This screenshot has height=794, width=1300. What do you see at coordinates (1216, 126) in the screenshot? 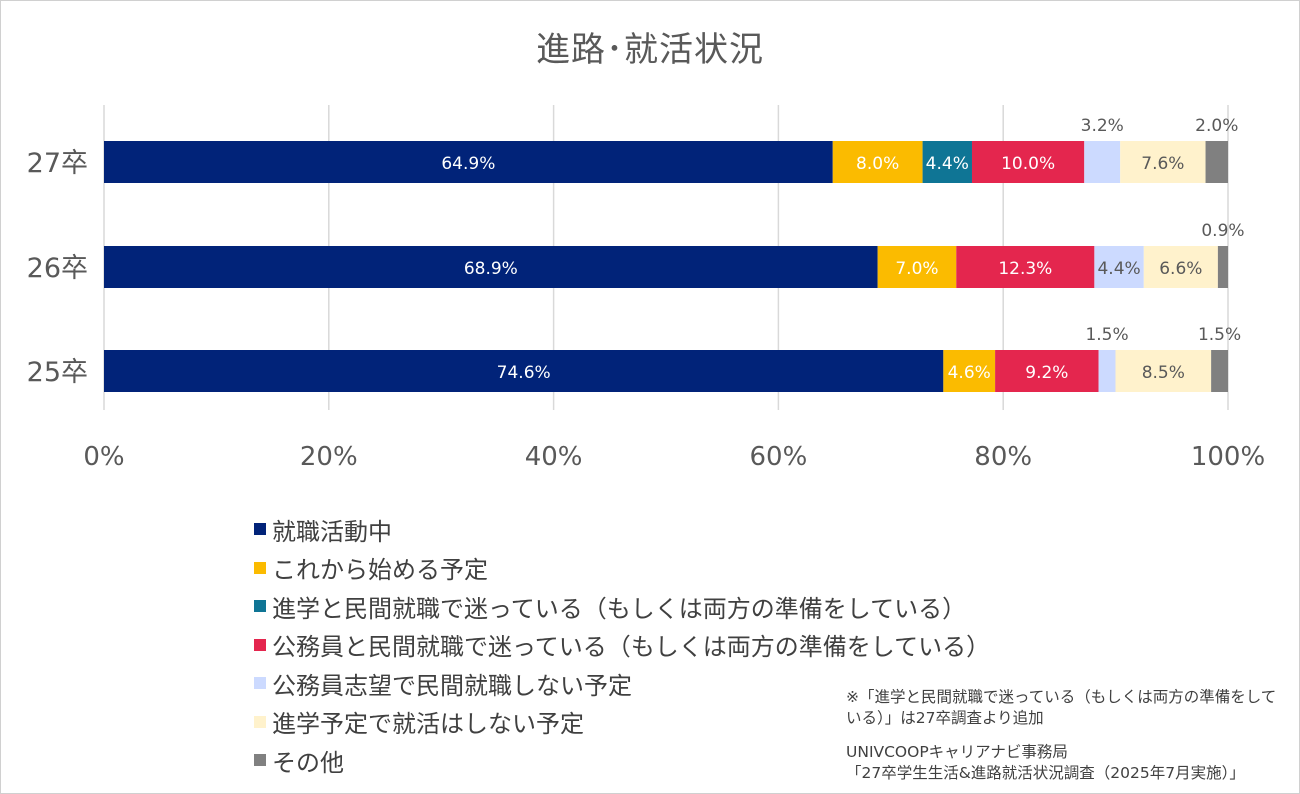
I see `data-label: 2.0%` at bounding box center [1216, 126].